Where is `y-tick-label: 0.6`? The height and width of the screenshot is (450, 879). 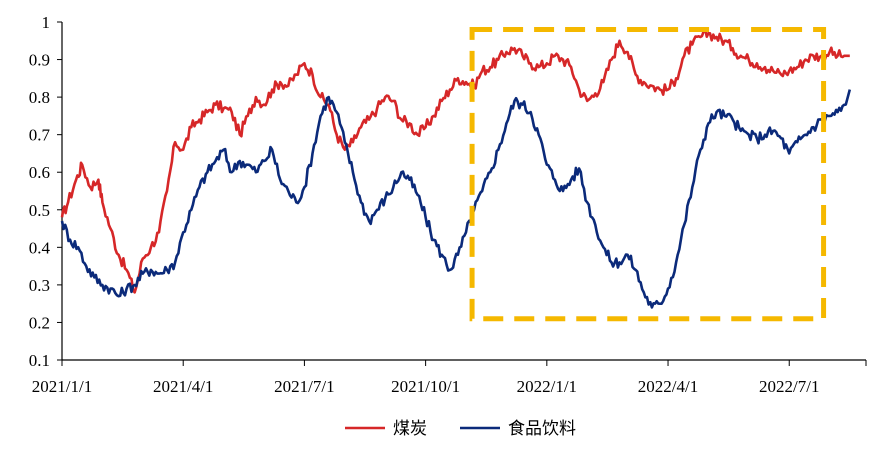 y-tick-label: 0.6 is located at coordinates (39, 172).